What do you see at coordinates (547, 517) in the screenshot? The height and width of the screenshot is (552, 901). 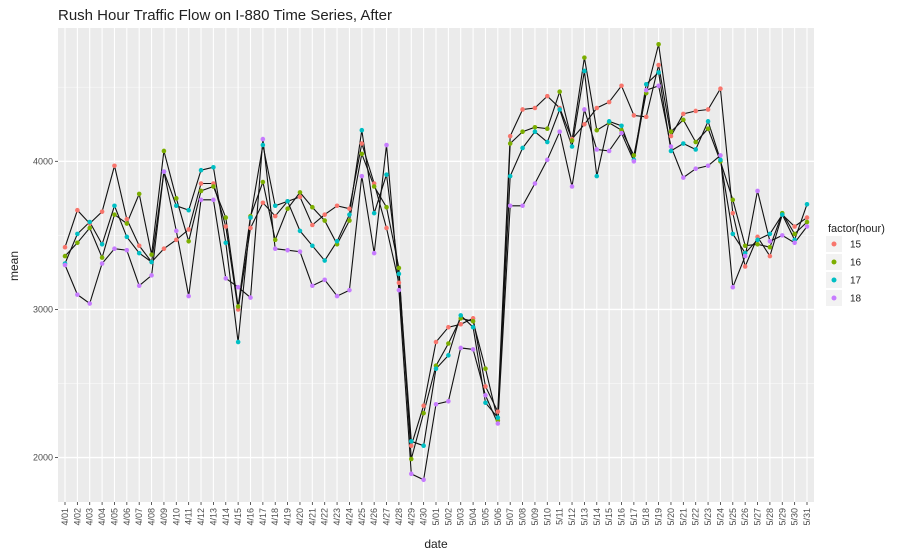 I see `x-tick-label: 5/10` at bounding box center [547, 517].